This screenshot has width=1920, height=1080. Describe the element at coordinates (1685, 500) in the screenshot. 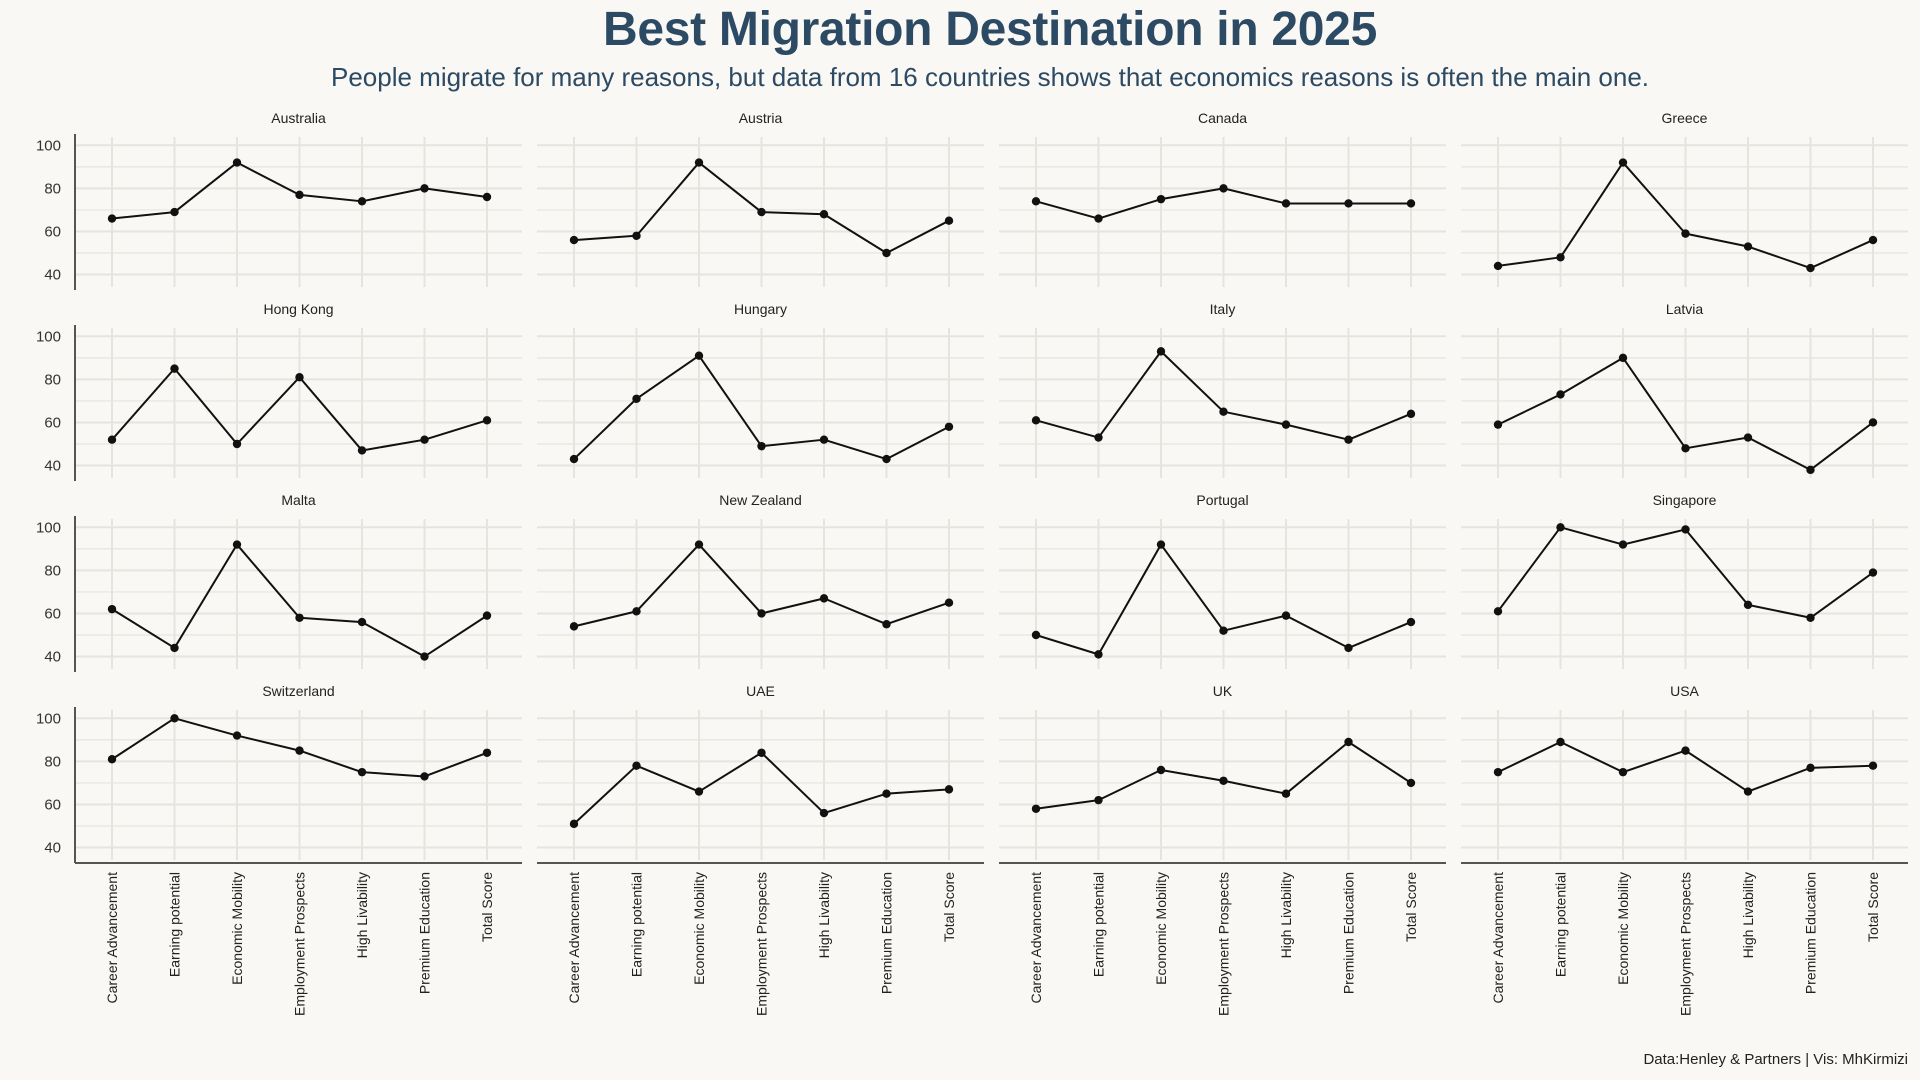

I see `facet-title: Singapore` at that location.